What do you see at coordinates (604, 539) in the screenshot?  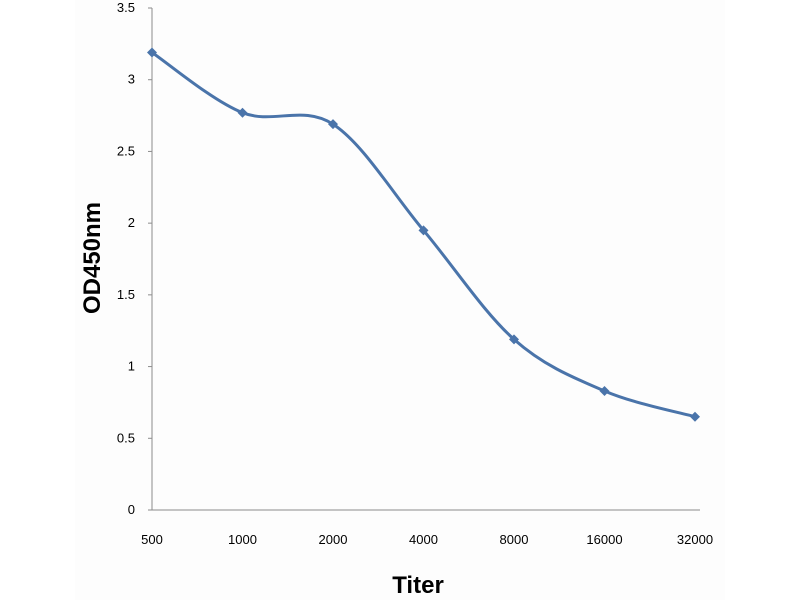 I see `x-tick-label: 16000` at bounding box center [604, 539].